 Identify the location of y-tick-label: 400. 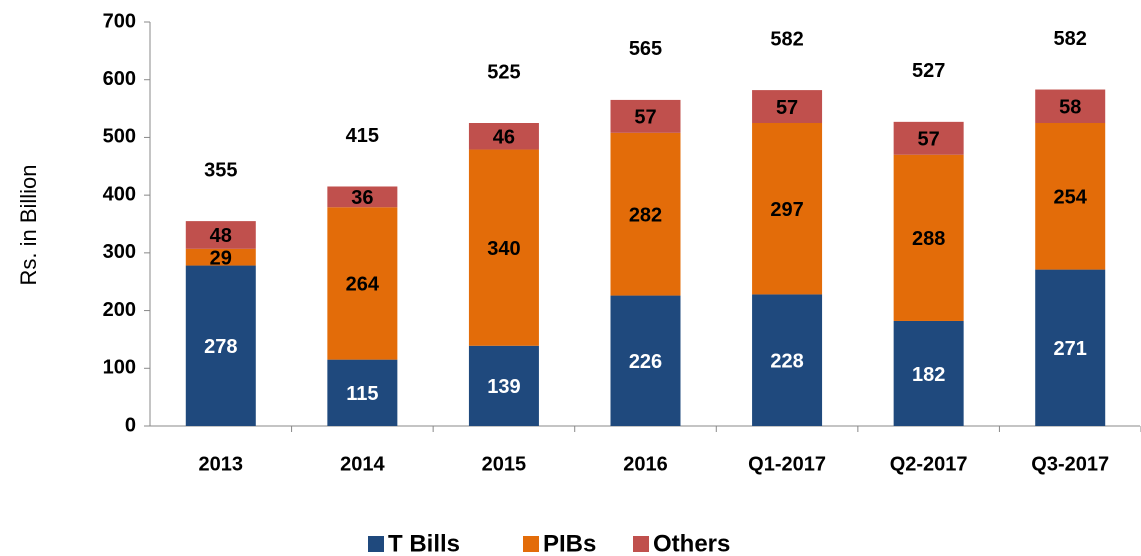
(119, 194).